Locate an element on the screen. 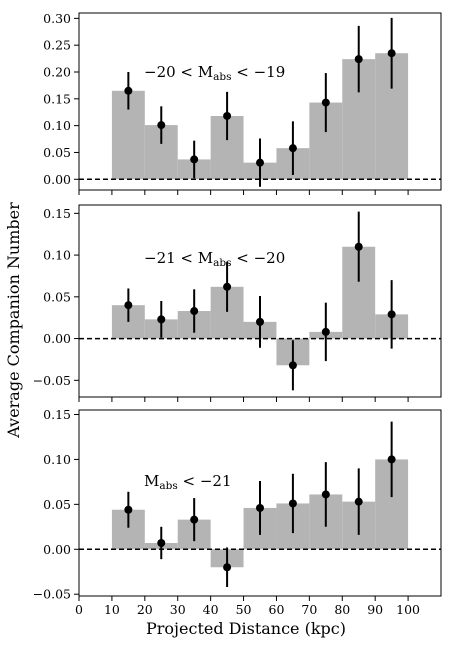  annotation: −21 < Mabs < −20 is located at coordinates (214, 259).